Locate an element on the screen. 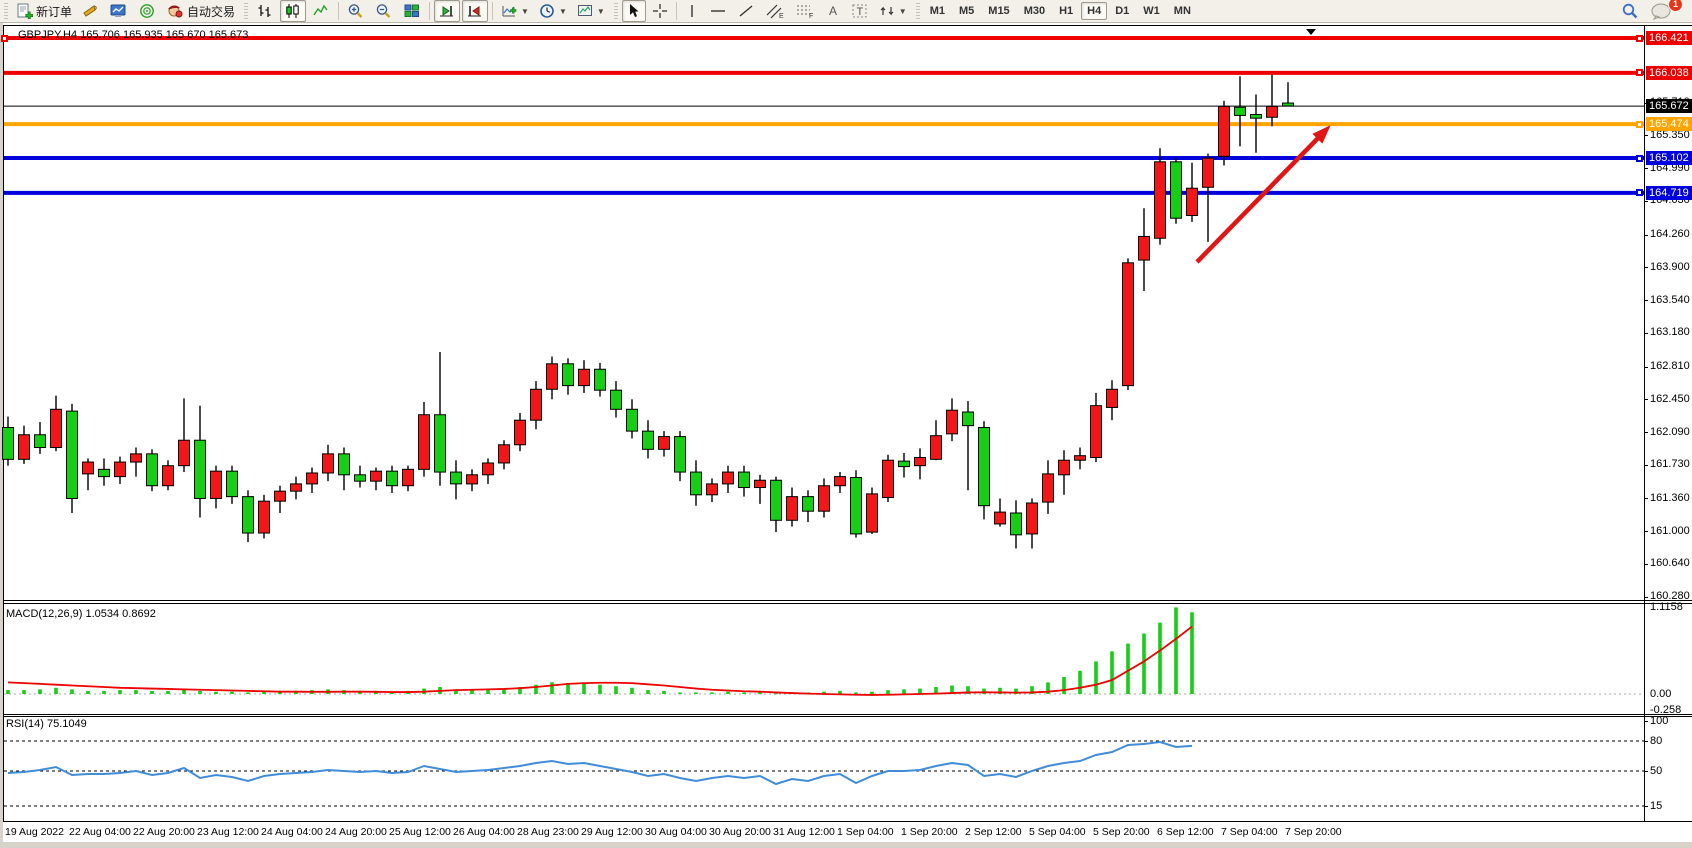  periods-button: ▼ is located at coordinates (553, 11).